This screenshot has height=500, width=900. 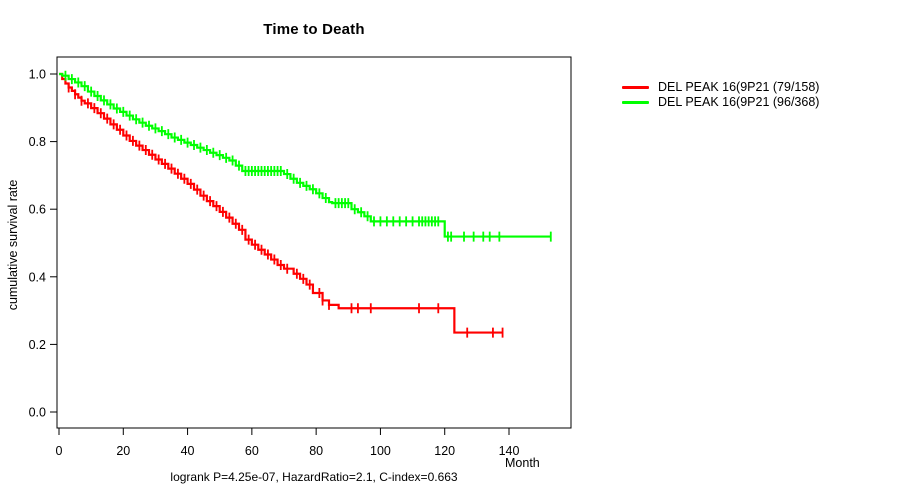 What do you see at coordinates (37, 413) in the screenshot?
I see `y-tick-label: 0.0` at bounding box center [37, 413].